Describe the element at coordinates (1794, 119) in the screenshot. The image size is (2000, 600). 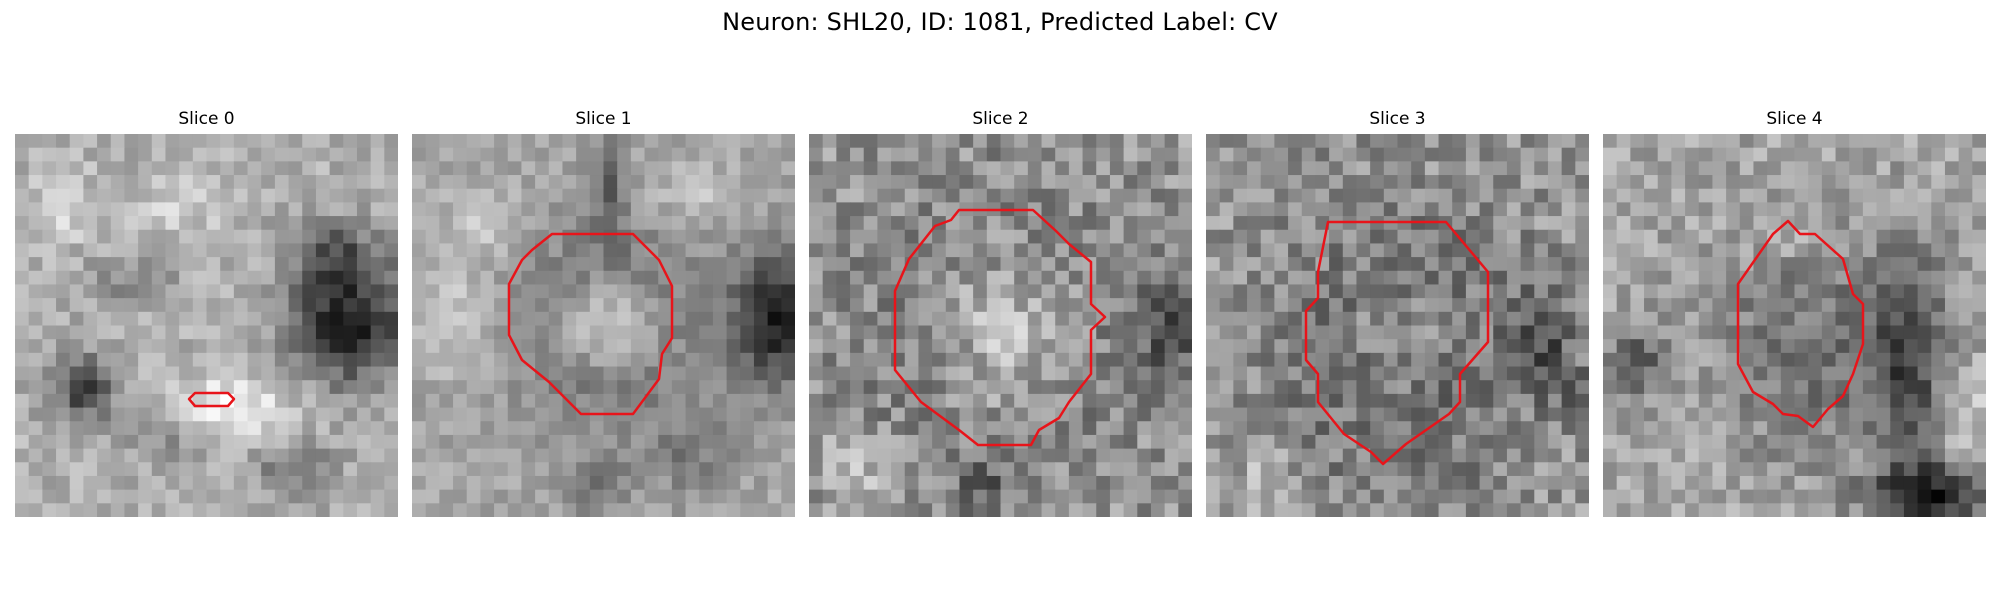
I see `slice-title-4: Slice 4` at that location.